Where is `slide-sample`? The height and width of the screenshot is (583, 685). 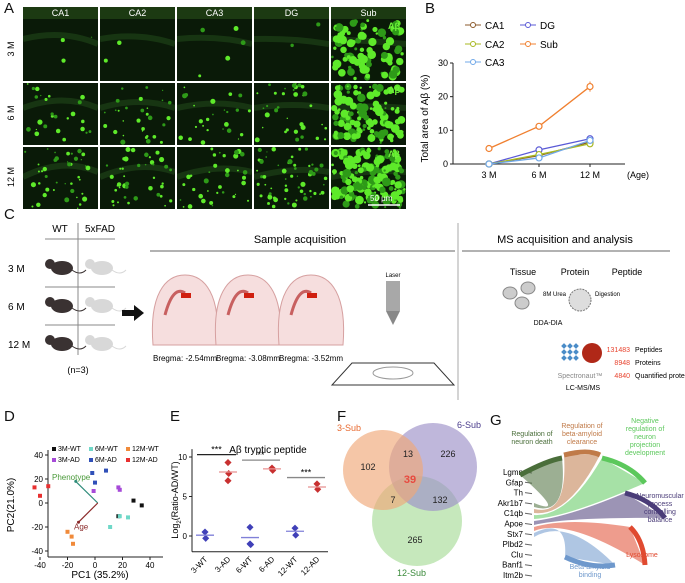 slide-sample is located at coordinates (393, 373).